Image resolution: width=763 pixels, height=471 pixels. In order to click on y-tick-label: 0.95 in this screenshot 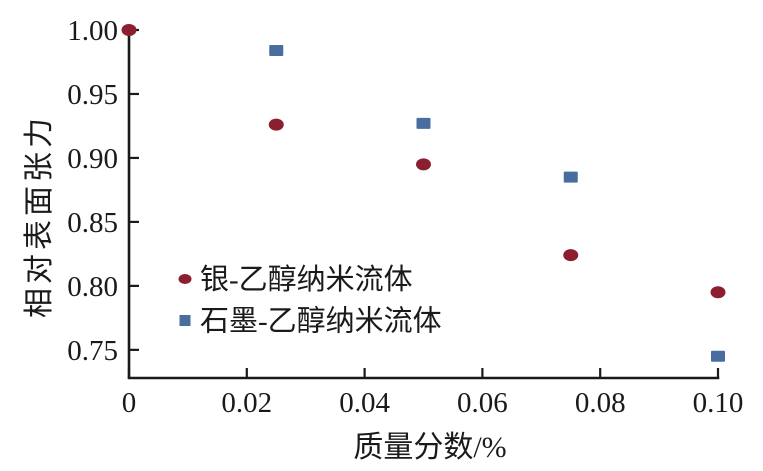, I will do `click(92, 95)`.